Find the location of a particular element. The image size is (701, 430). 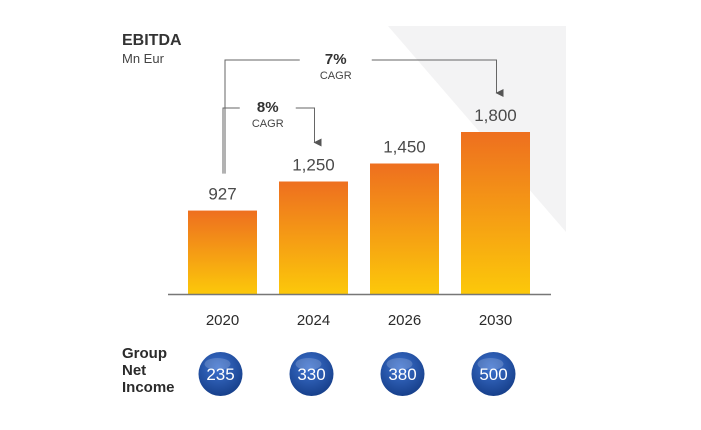

chart-subtitle: Mn Eur is located at coordinates (143, 58).